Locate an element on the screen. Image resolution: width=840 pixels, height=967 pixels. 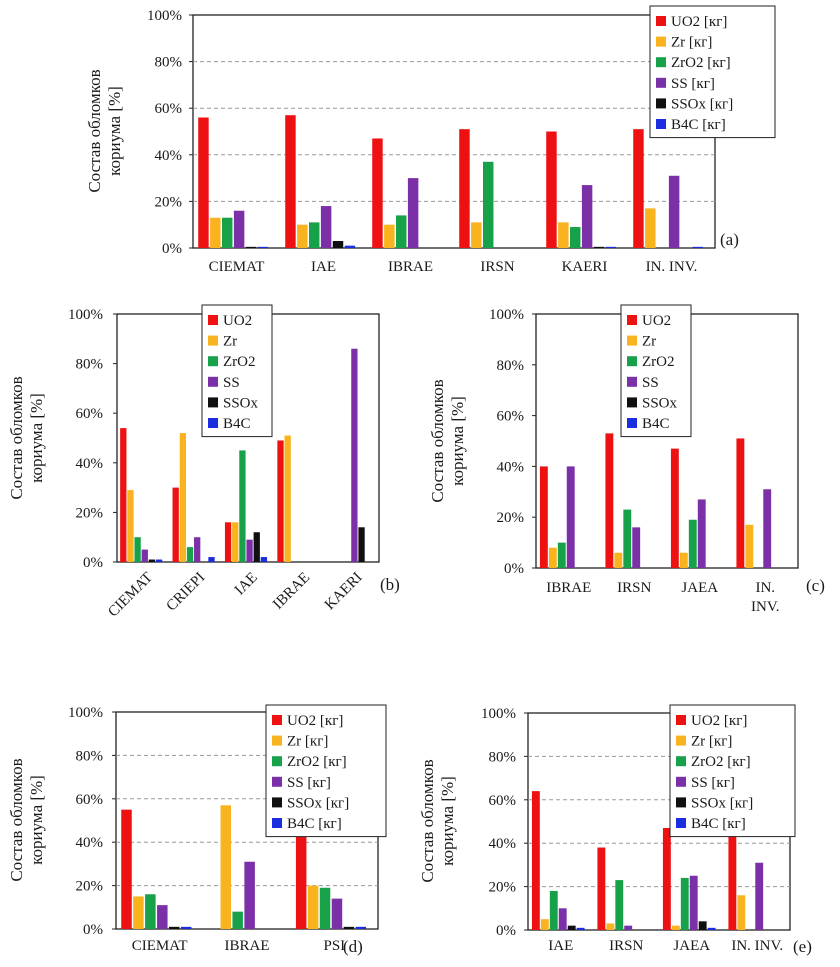
y-tick-label: 60% is located at coordinates (90, 800).